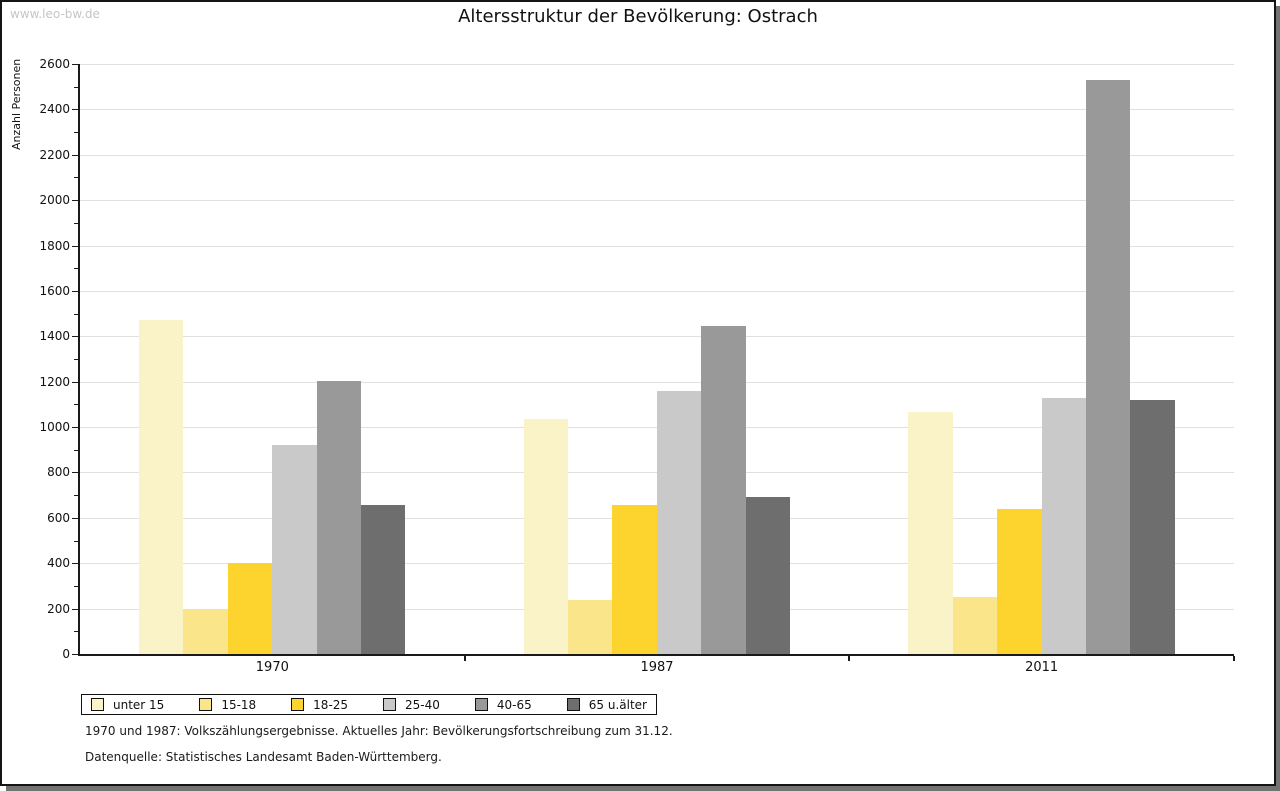  I want to click on legend-entry-40-65: 40-65, so click(503, 704).